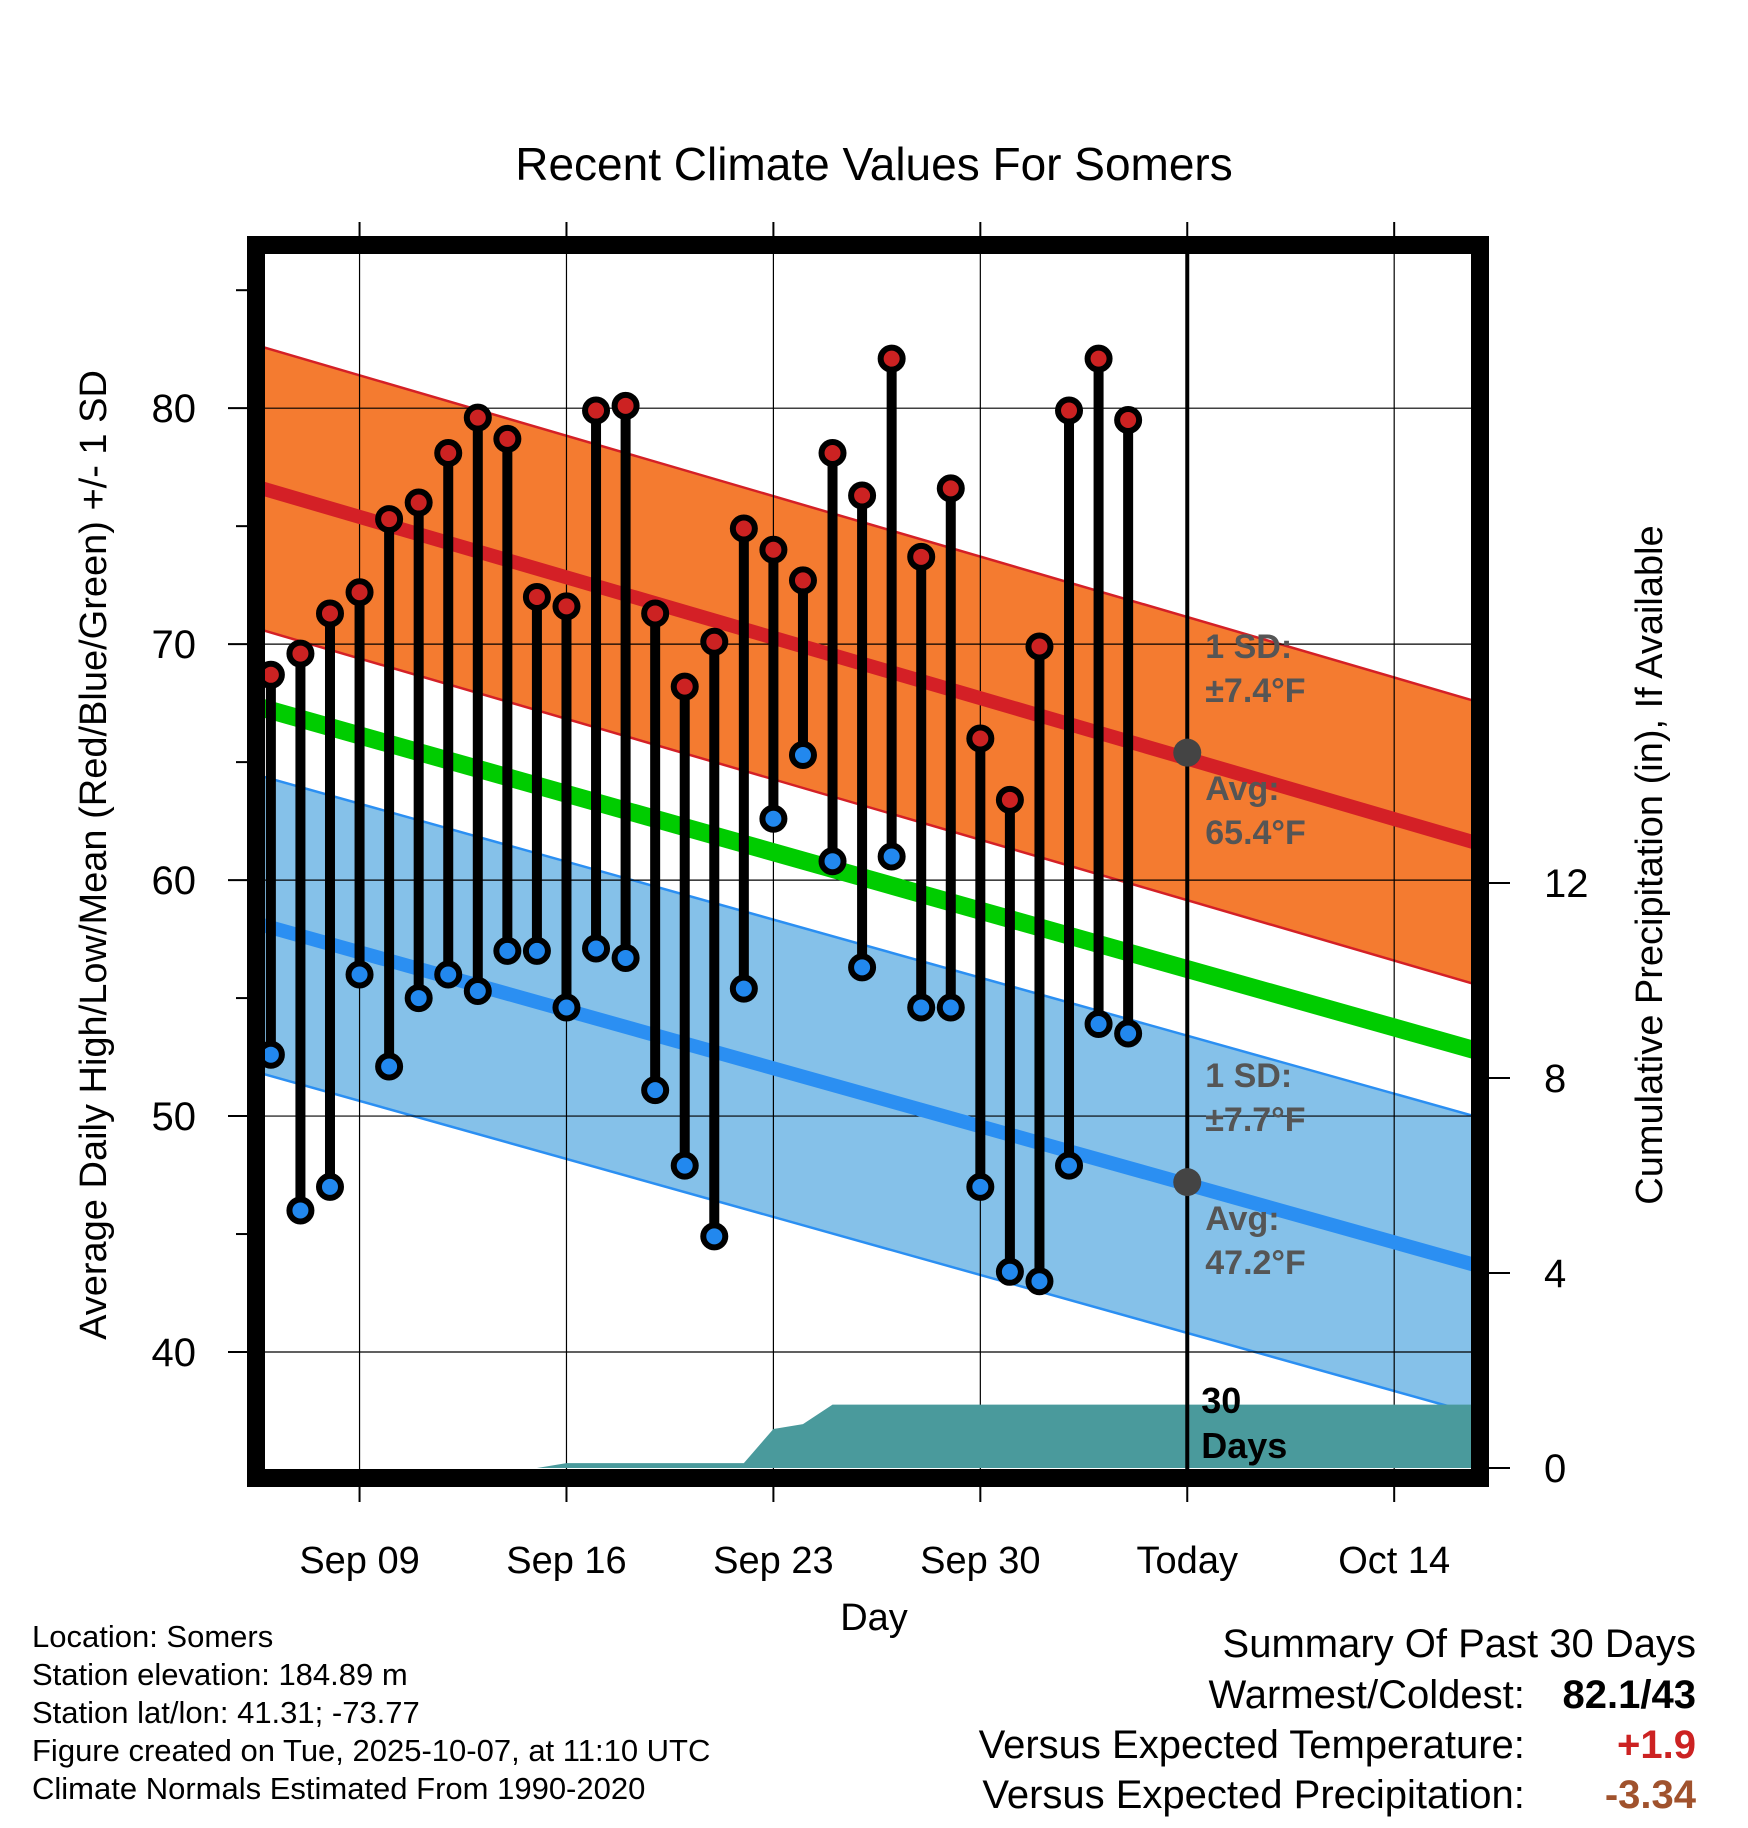 The width and height of the screenshot is (1748, 1828). What do you see at coordinates (868, 523) in the screenshot?
I see `high-sd-band-upper-edge` at bounding box center [868, 523].